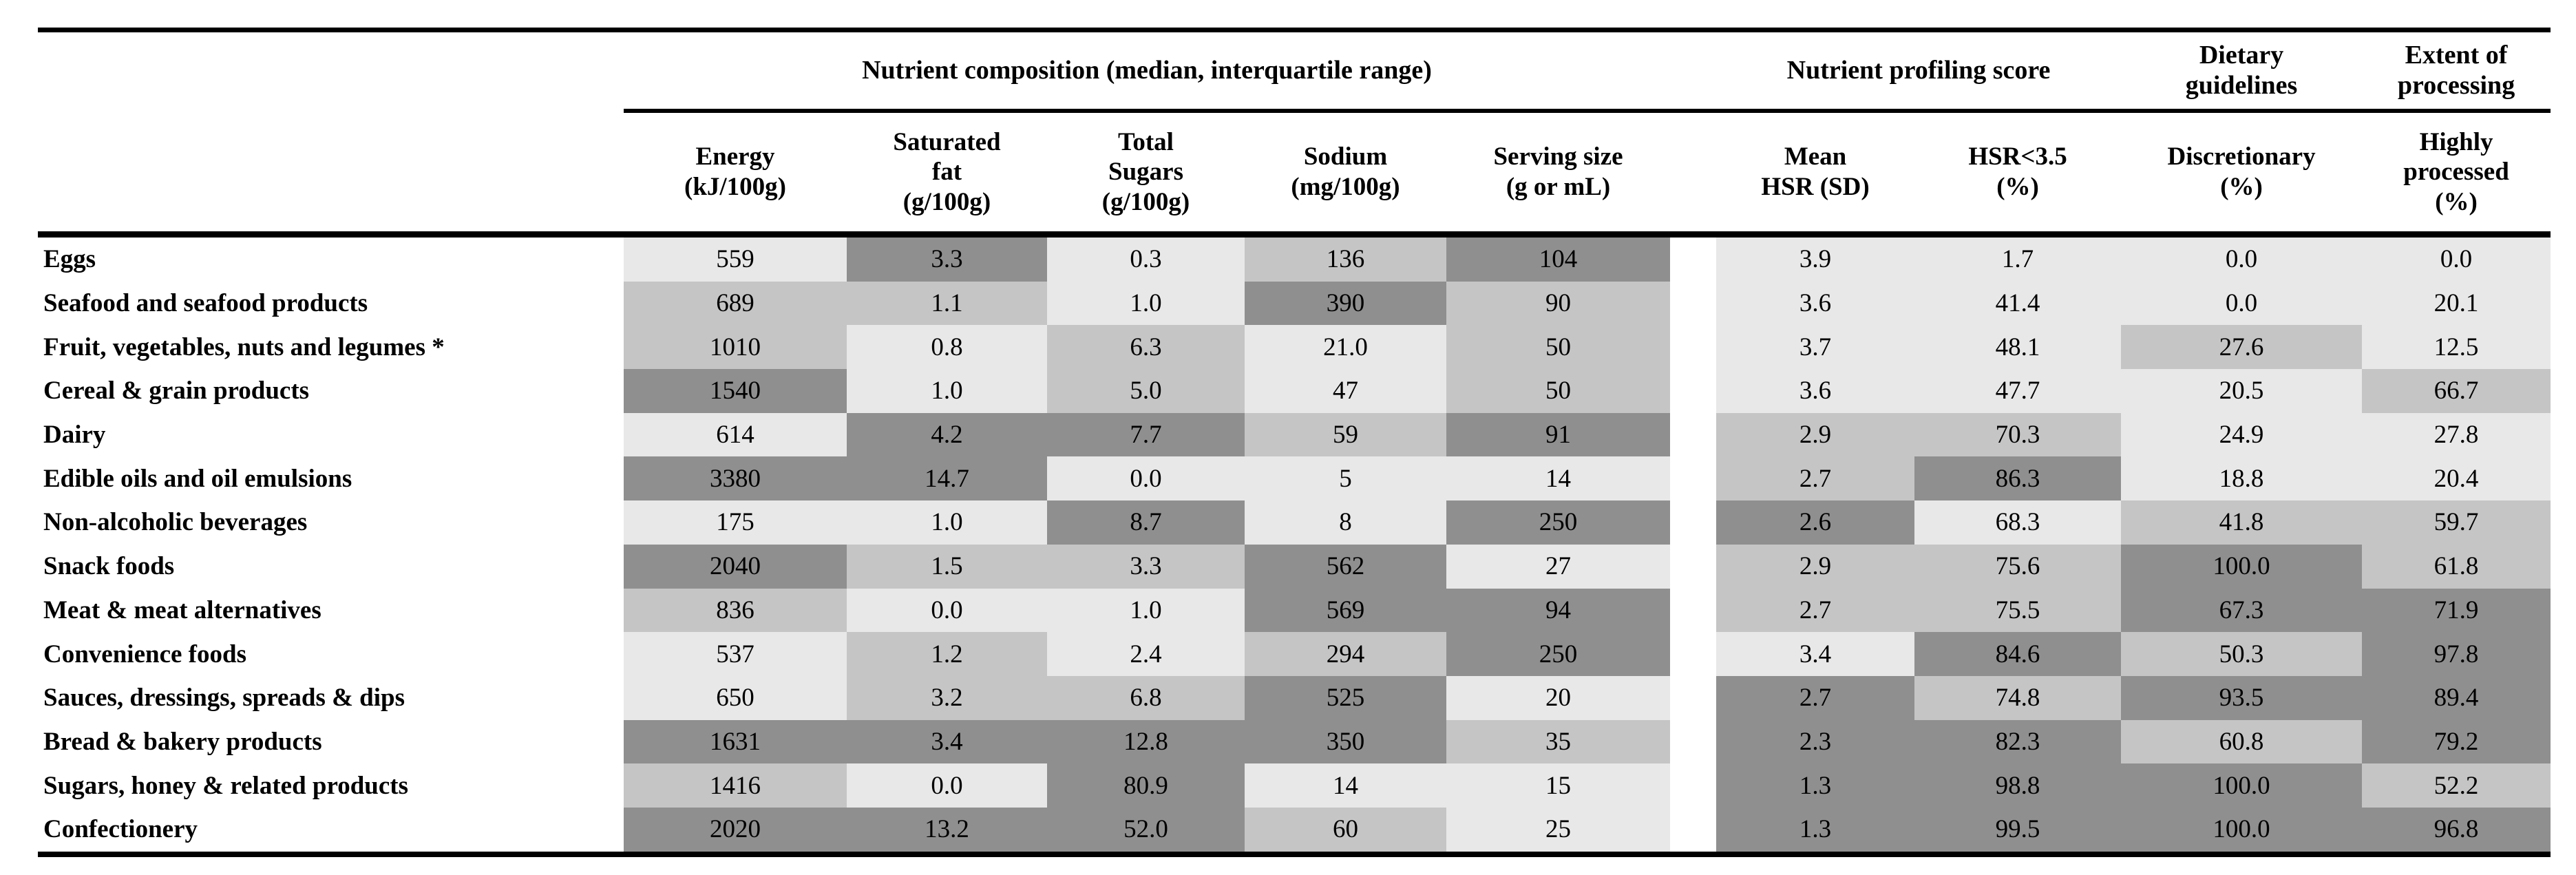  What do you see at coordinates (1146, 435) in the screenshot?
I see `data-cell: 7.7` at bounding box center [1146, 435].